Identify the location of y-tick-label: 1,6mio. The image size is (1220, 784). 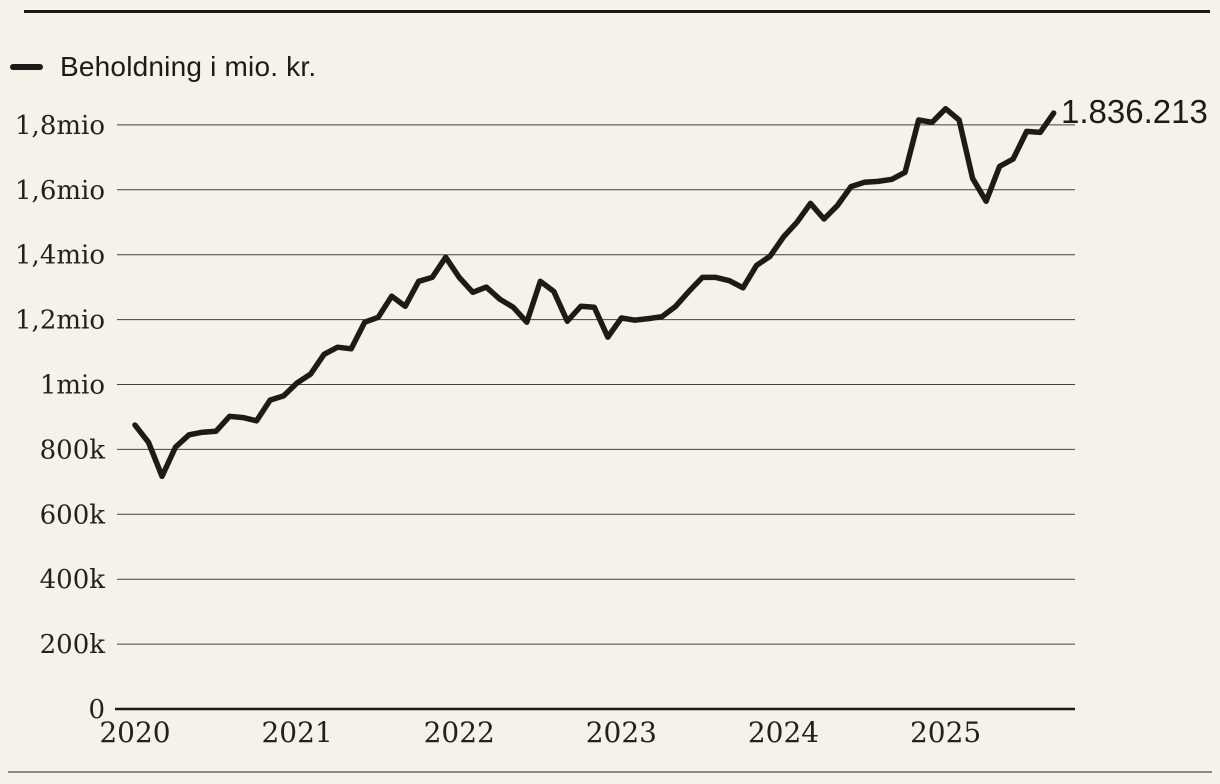
(60, 191).